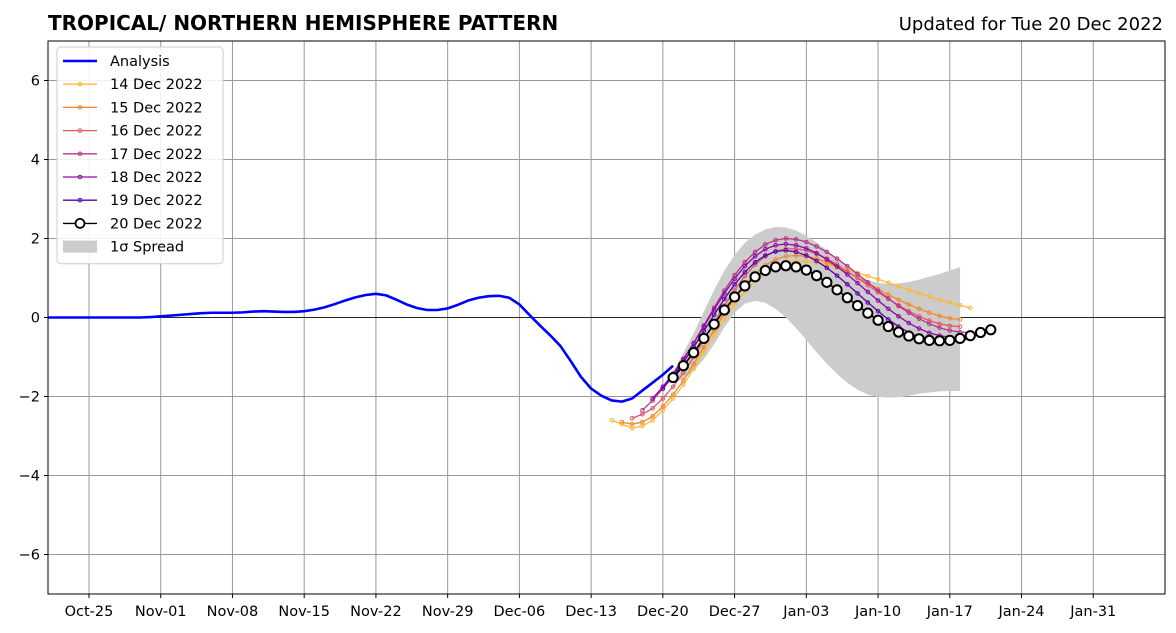 This screenshot has height=633, width=1176. I want to click on chart-title: TROPICAL/ NORTHERN HEMISPHERE PATTERN, so click(303, 23).